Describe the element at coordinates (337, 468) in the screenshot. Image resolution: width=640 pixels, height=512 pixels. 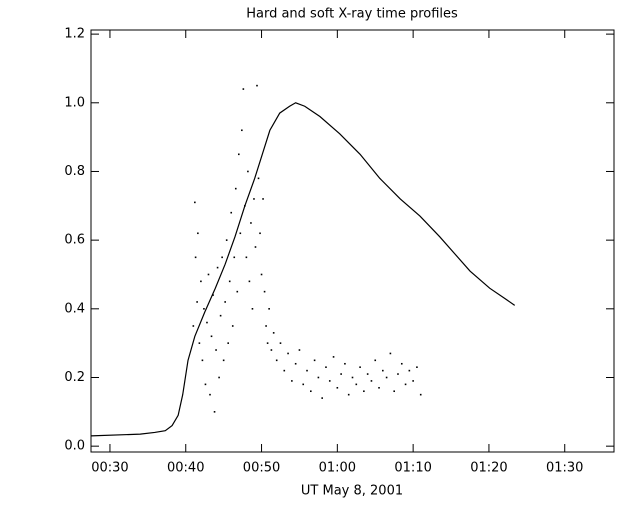
I see `x-tick-label: 01:00` at that location.